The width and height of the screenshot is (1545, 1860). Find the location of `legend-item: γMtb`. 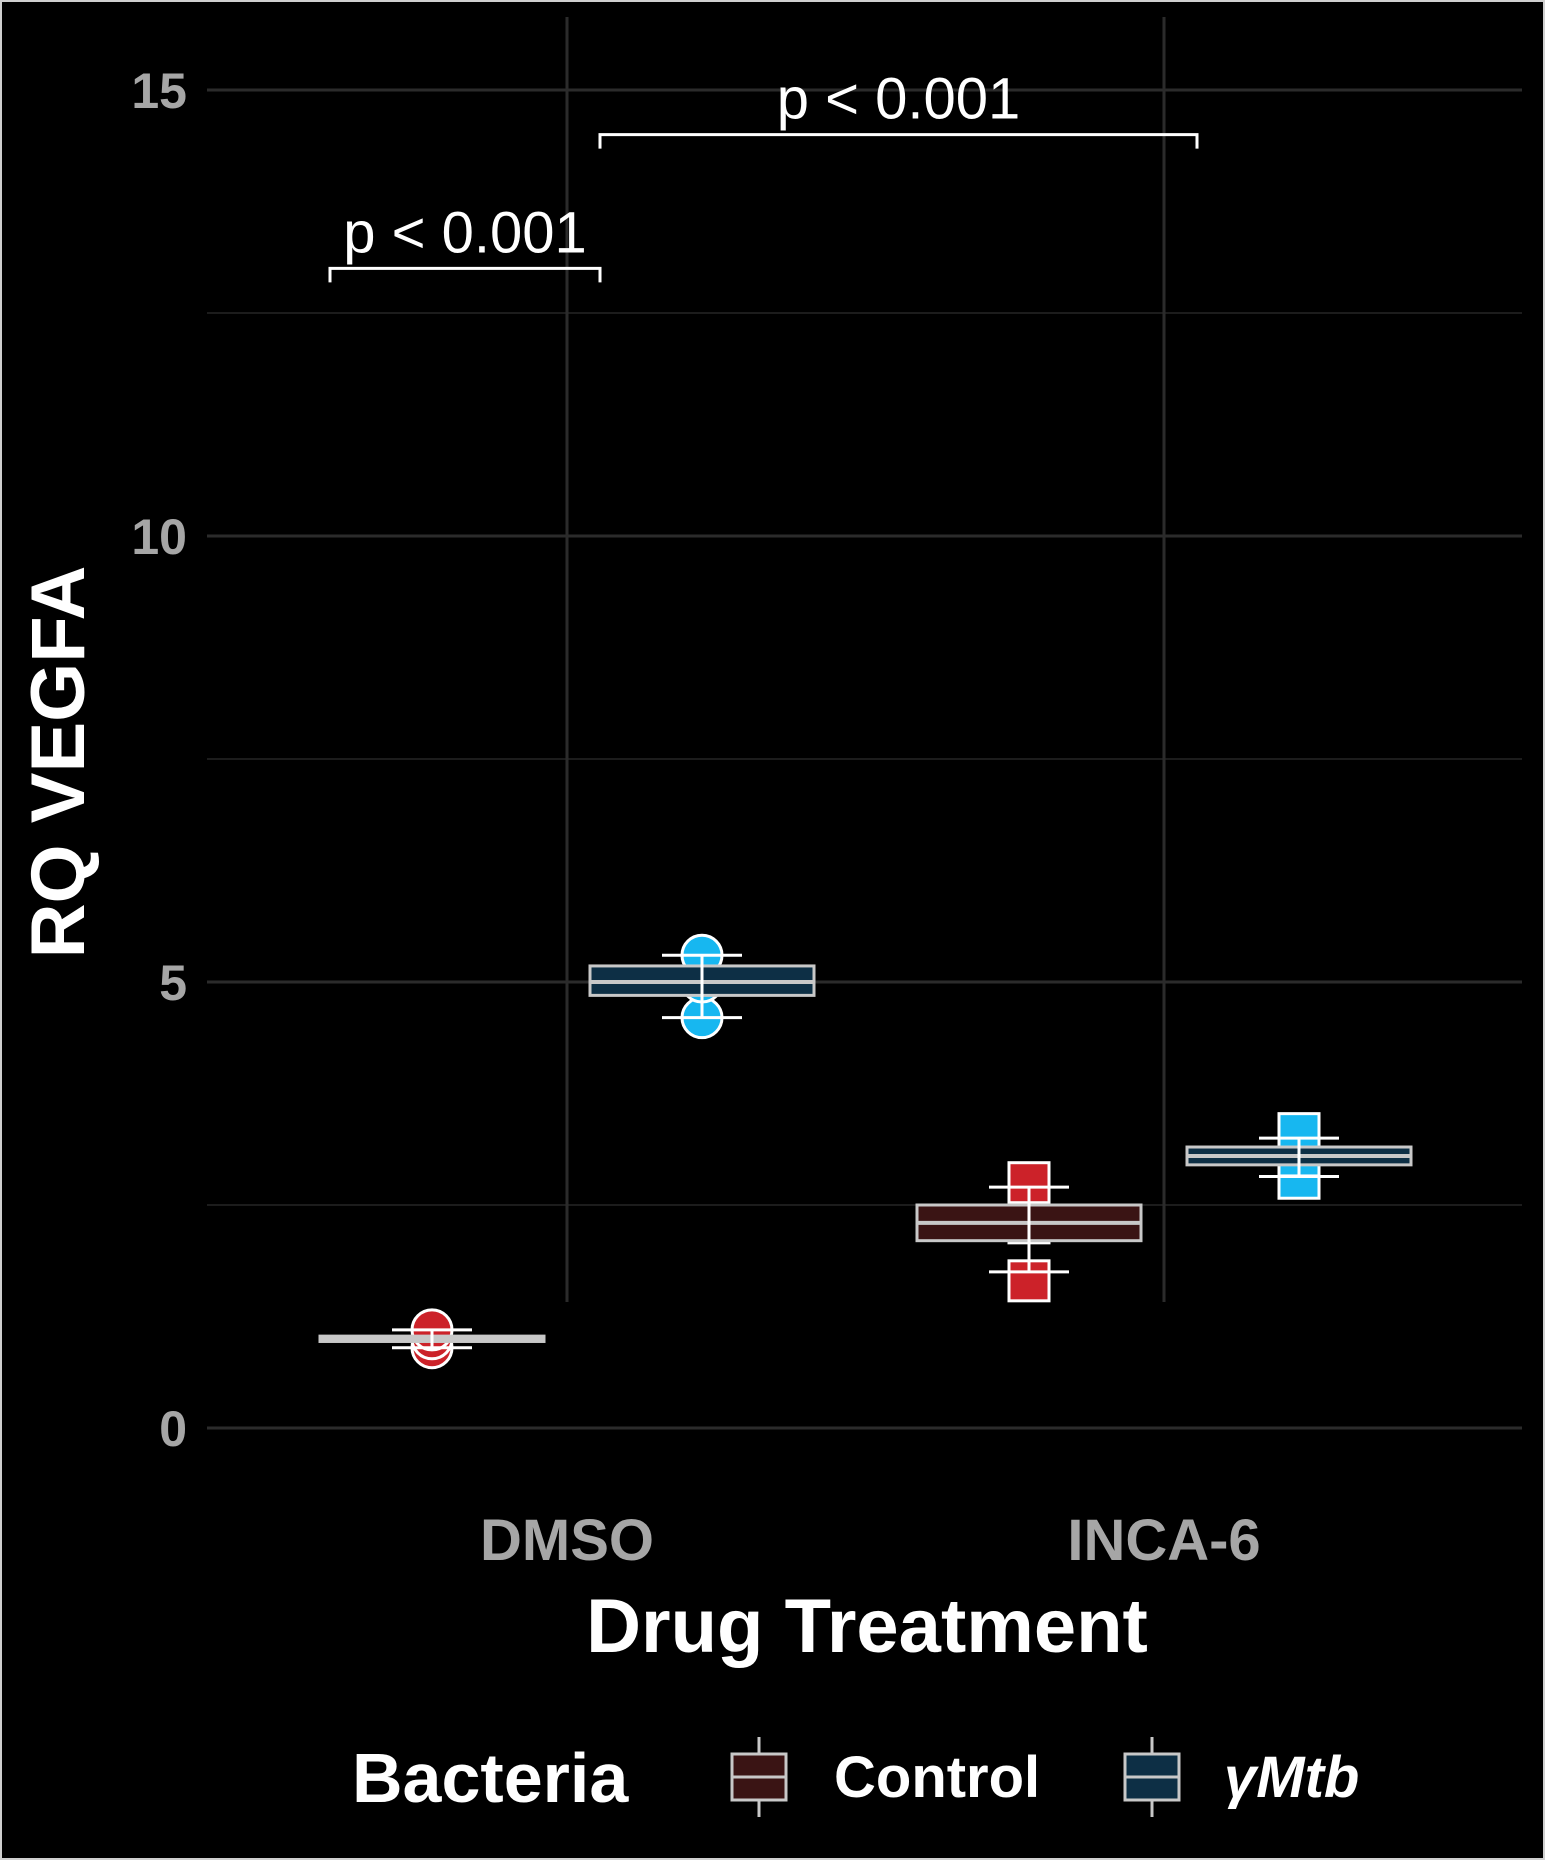

legend-item: γMtb is located at coordinates (1241, 1777).